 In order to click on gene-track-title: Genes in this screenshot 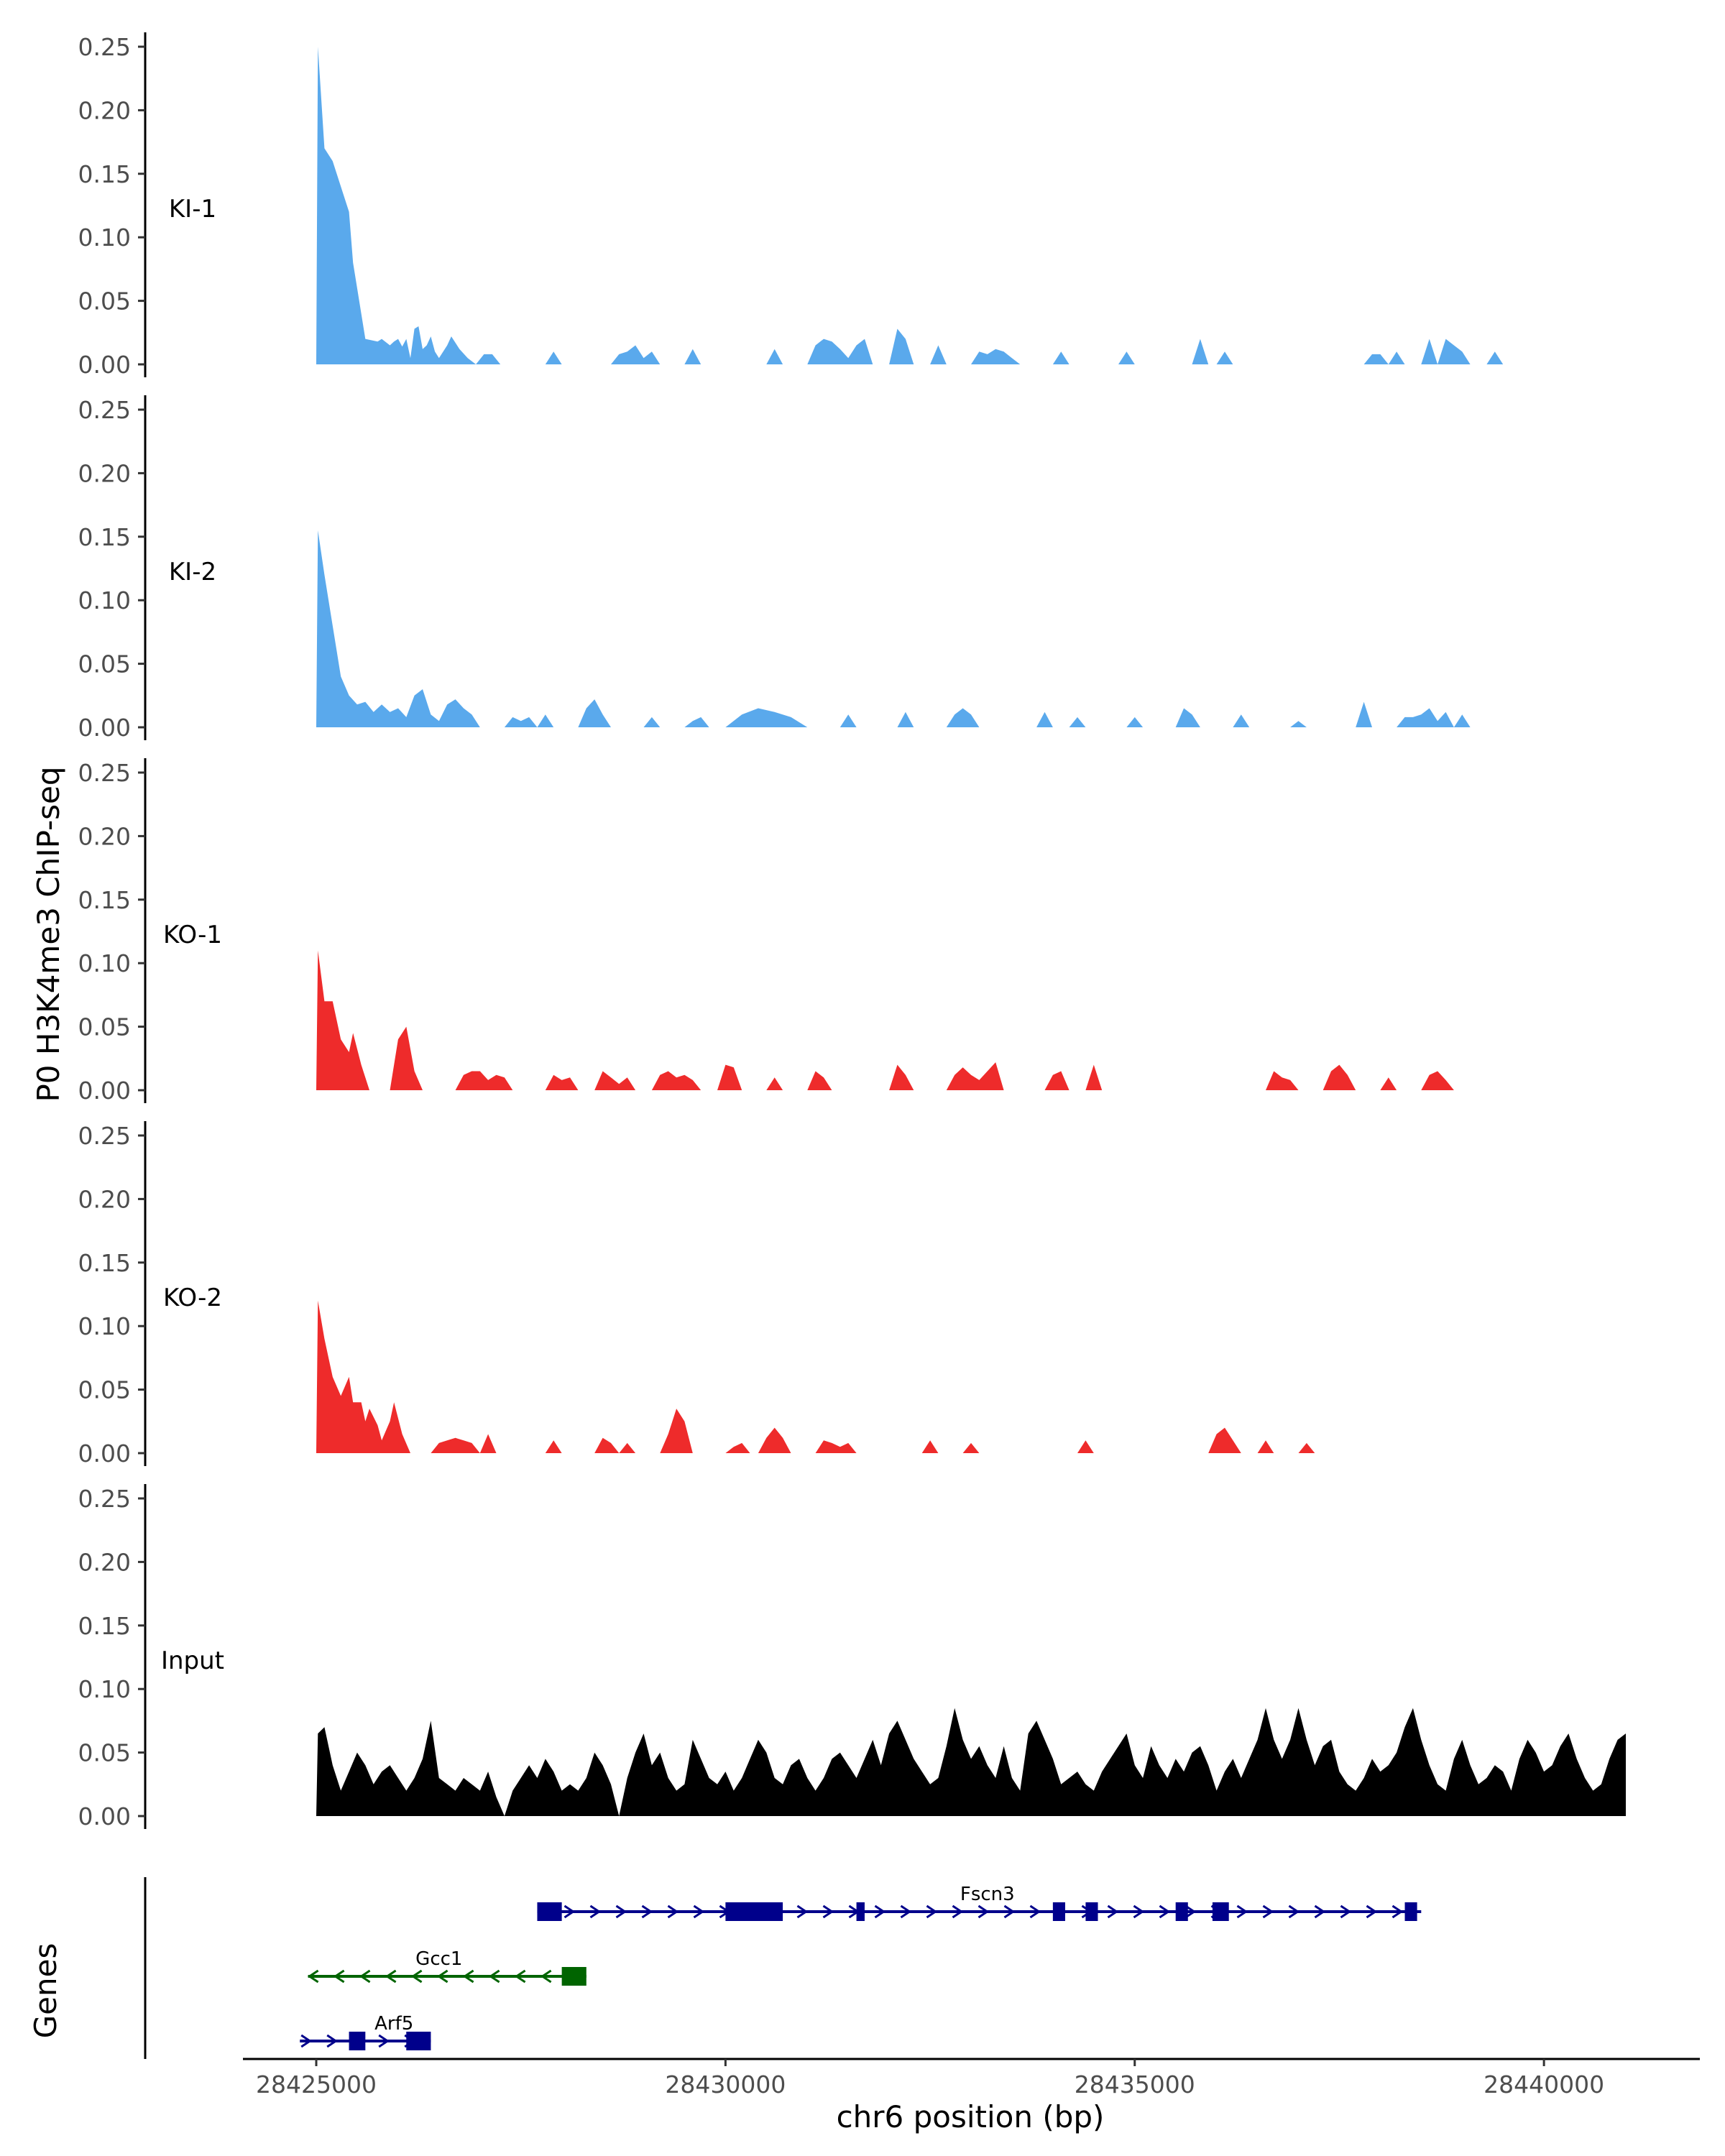, I will do `click(45, 1991)`.